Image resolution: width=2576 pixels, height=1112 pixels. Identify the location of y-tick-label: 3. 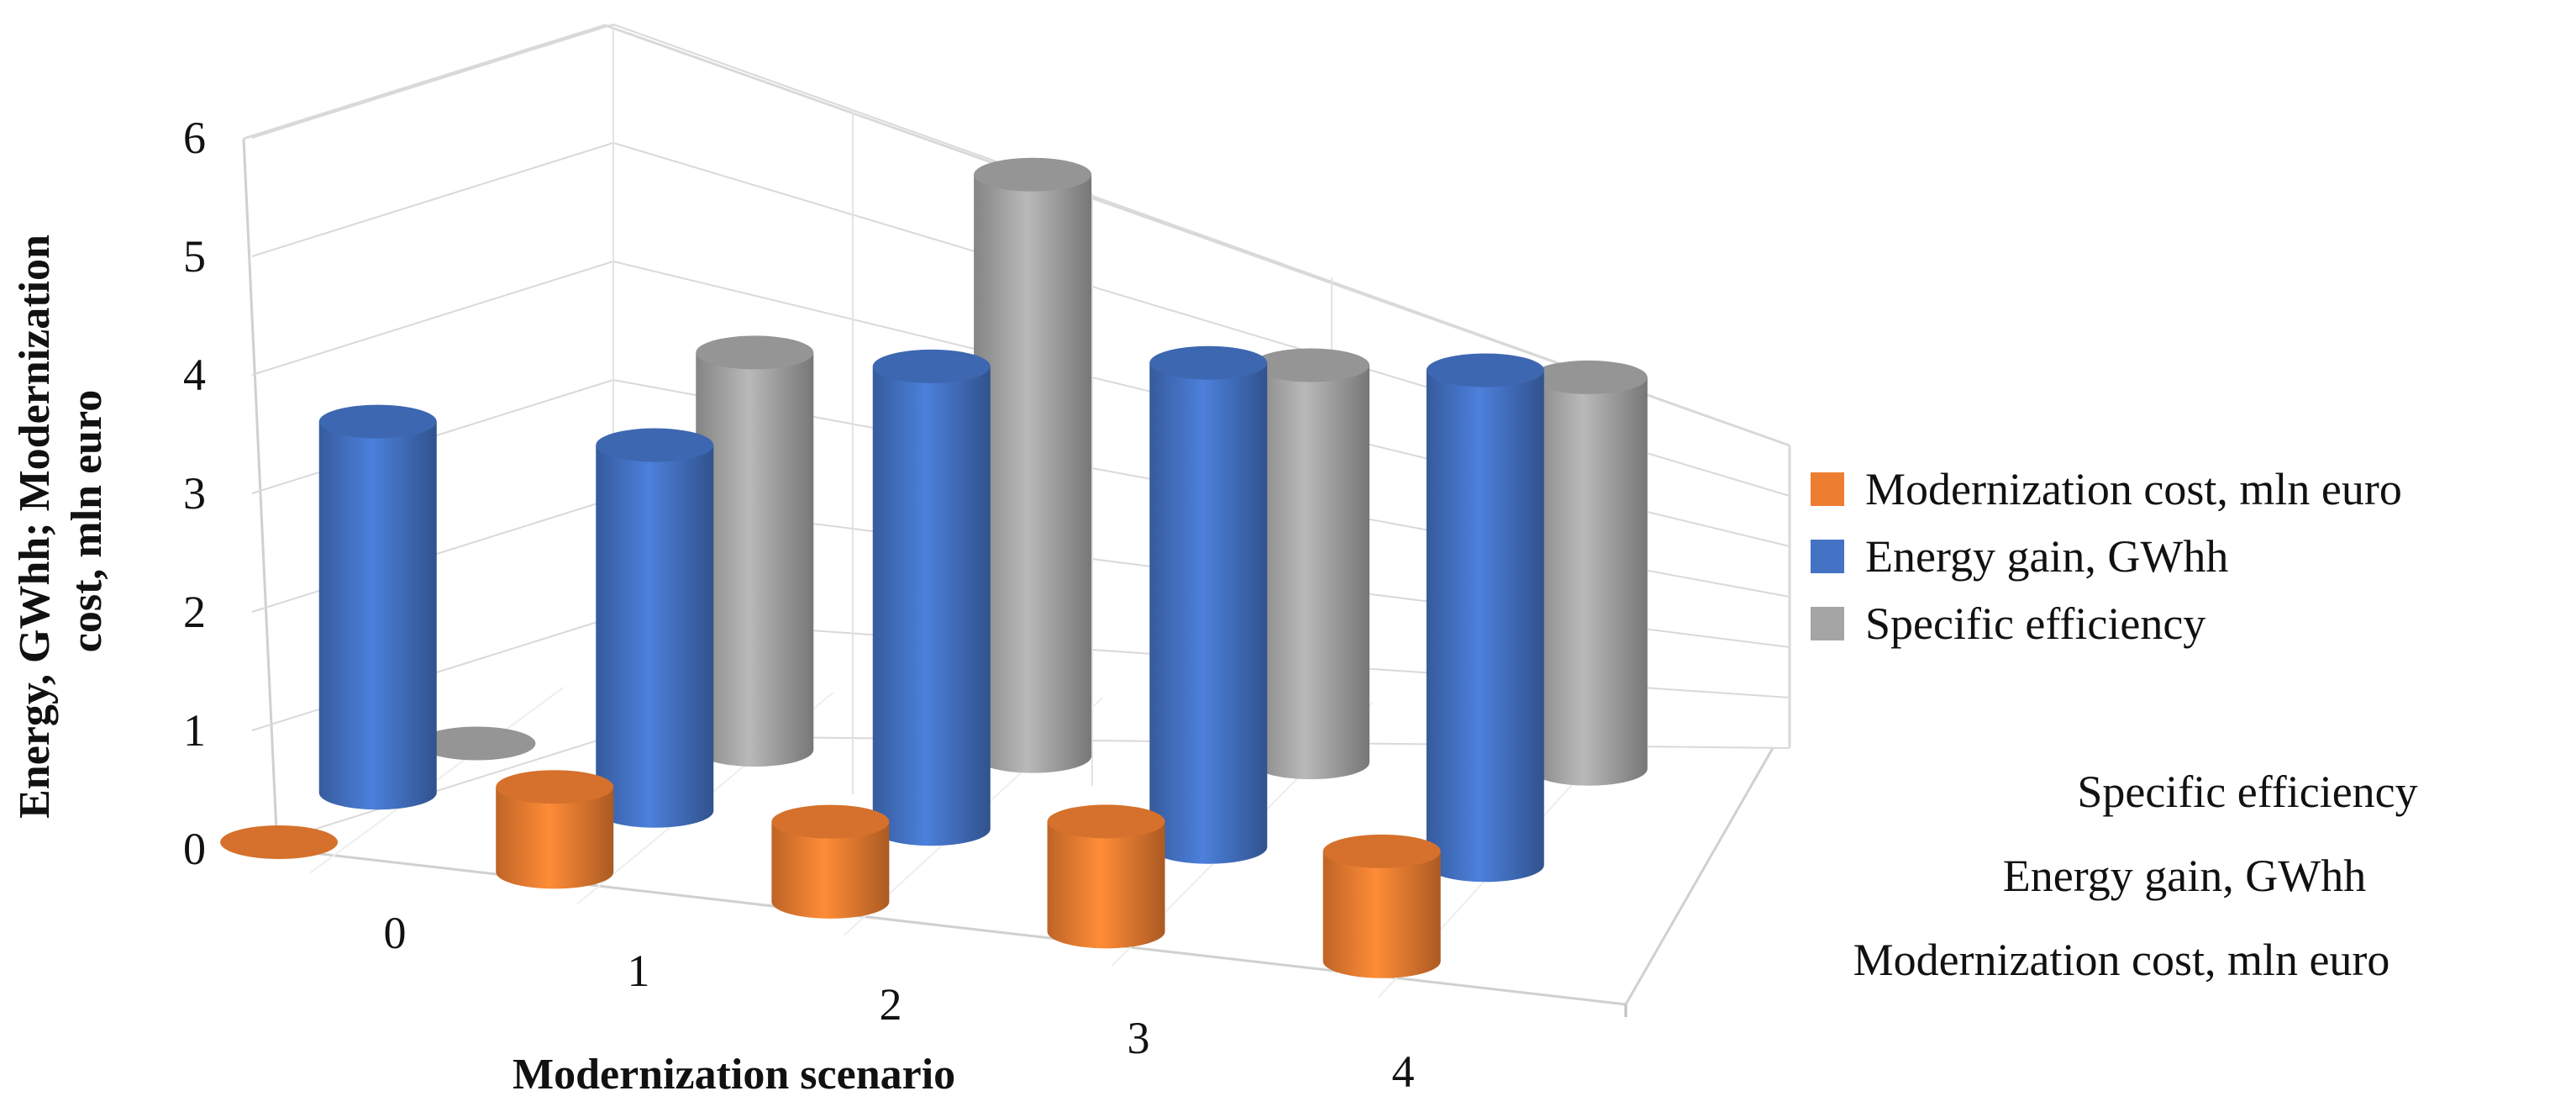
(194, 494).